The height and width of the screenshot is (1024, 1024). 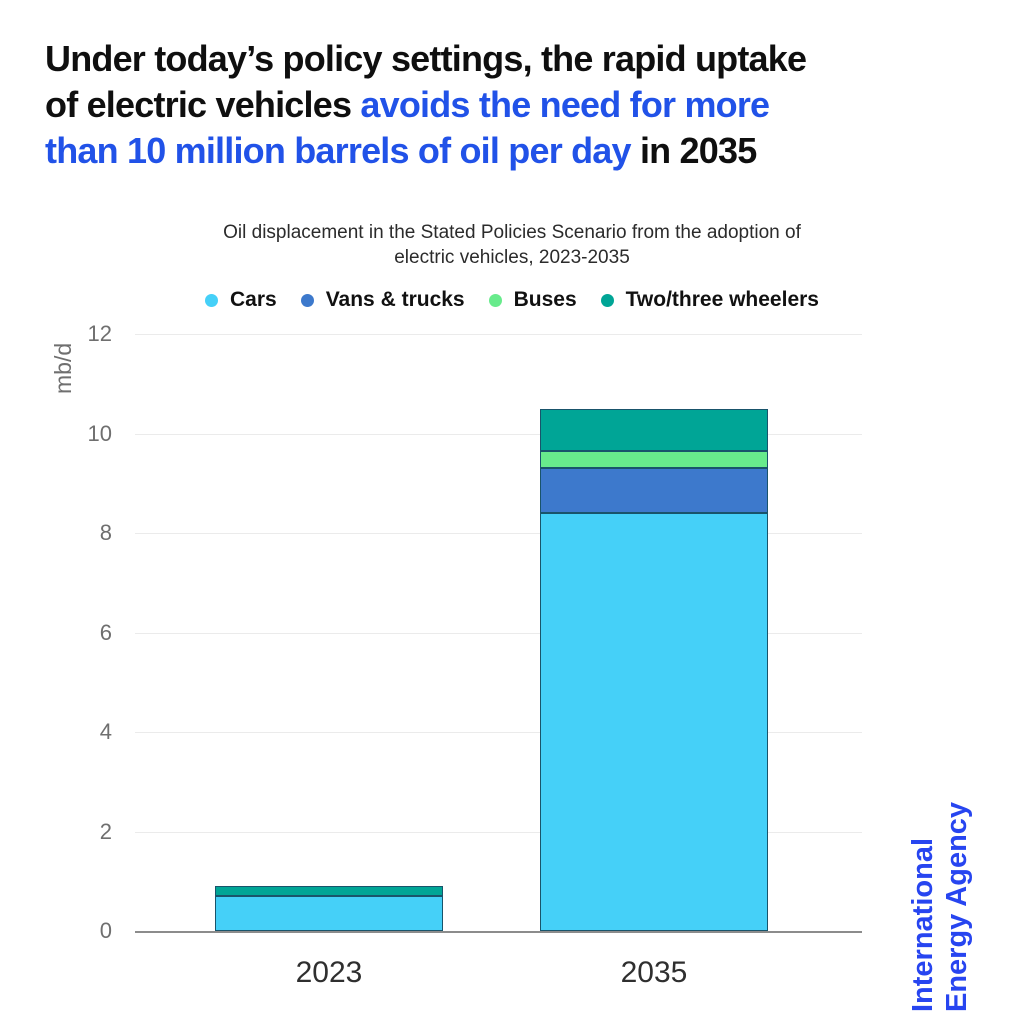 I want to click on bar-2035-vans-trucks, so click(x=654, y=490).